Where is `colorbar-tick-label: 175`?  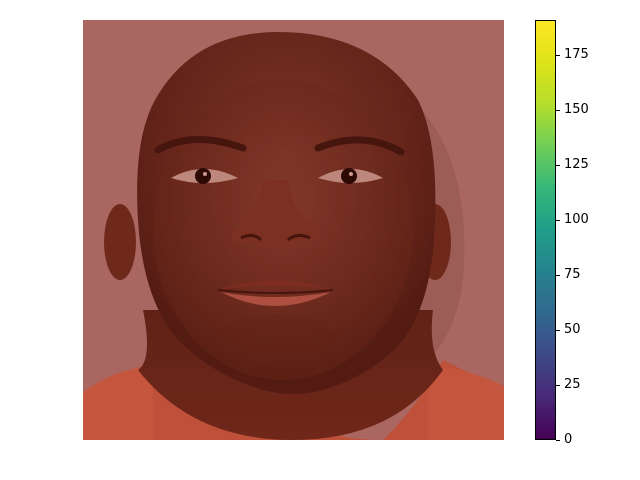
colorbar-tick-label: 175 is located at coordinates (576, 55).